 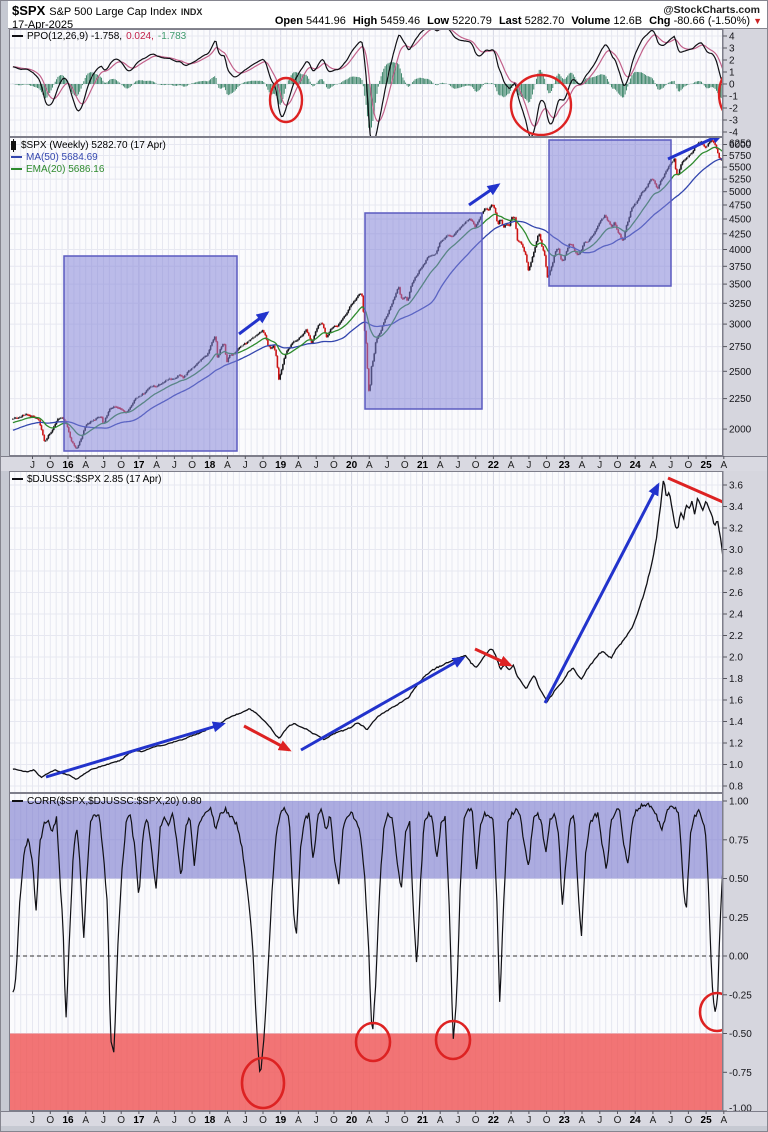 I want to click on blue-box-annotation, so click(x=423, y=311).